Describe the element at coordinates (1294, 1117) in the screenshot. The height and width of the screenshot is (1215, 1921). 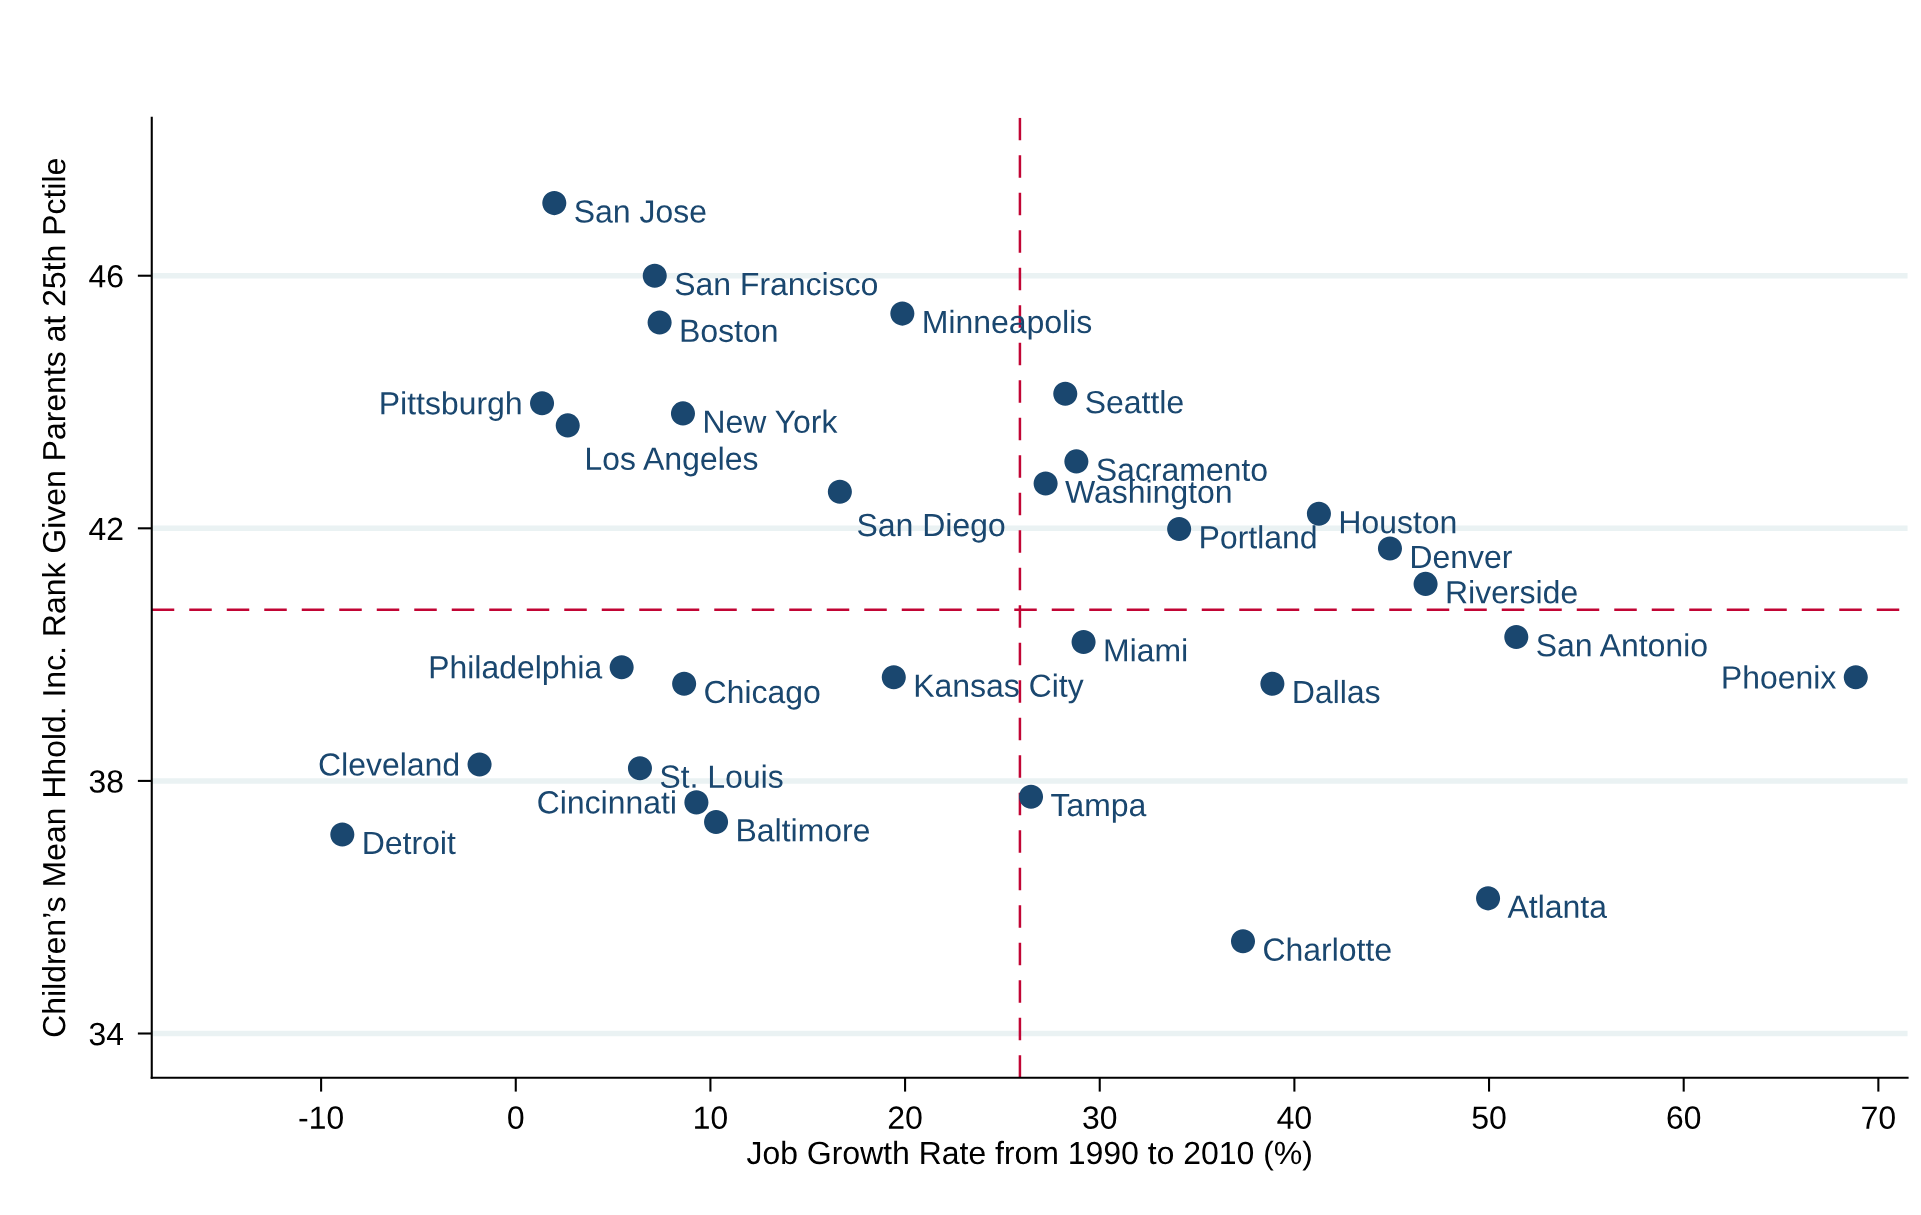
I see `x-tick-label: 40` at that location.